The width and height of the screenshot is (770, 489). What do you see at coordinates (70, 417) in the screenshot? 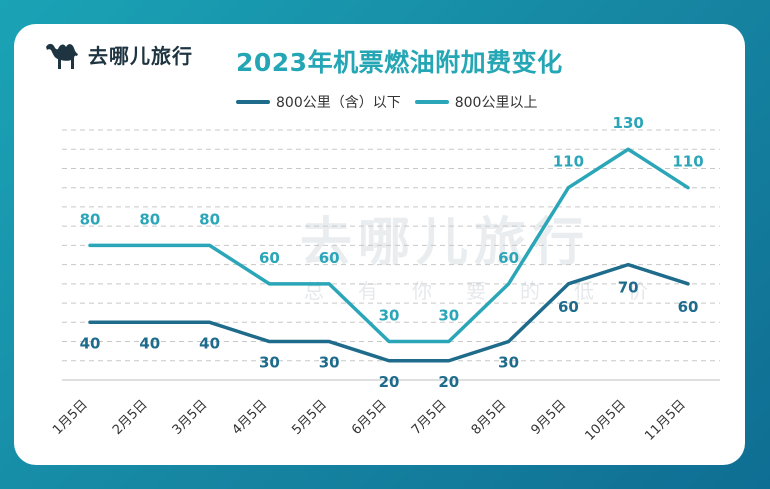
I see `x-tick-label: 1月5日` at bounding box center [70, 417].